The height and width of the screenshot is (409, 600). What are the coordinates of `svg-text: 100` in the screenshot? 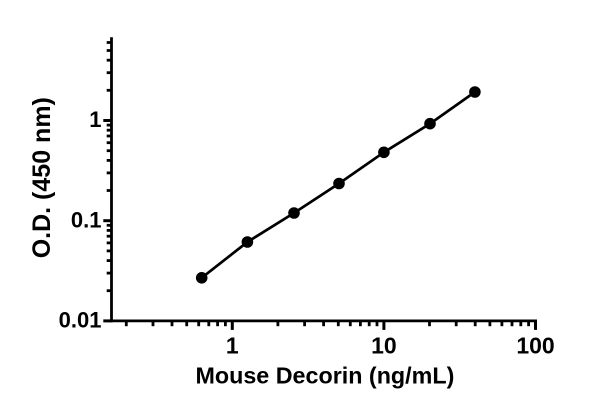 It's located at (535, 345).